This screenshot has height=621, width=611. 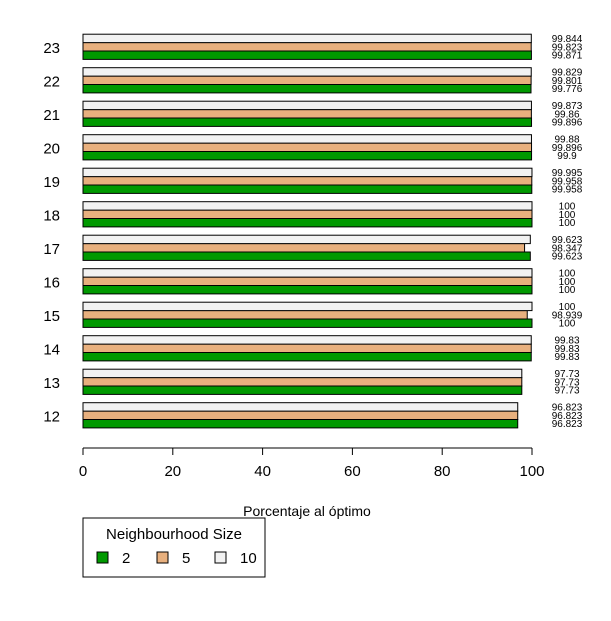 What do you see at coordinates (172, 471) in the screenshot?
I see `x-tick-label: 20` at bounding box center [172, 471].